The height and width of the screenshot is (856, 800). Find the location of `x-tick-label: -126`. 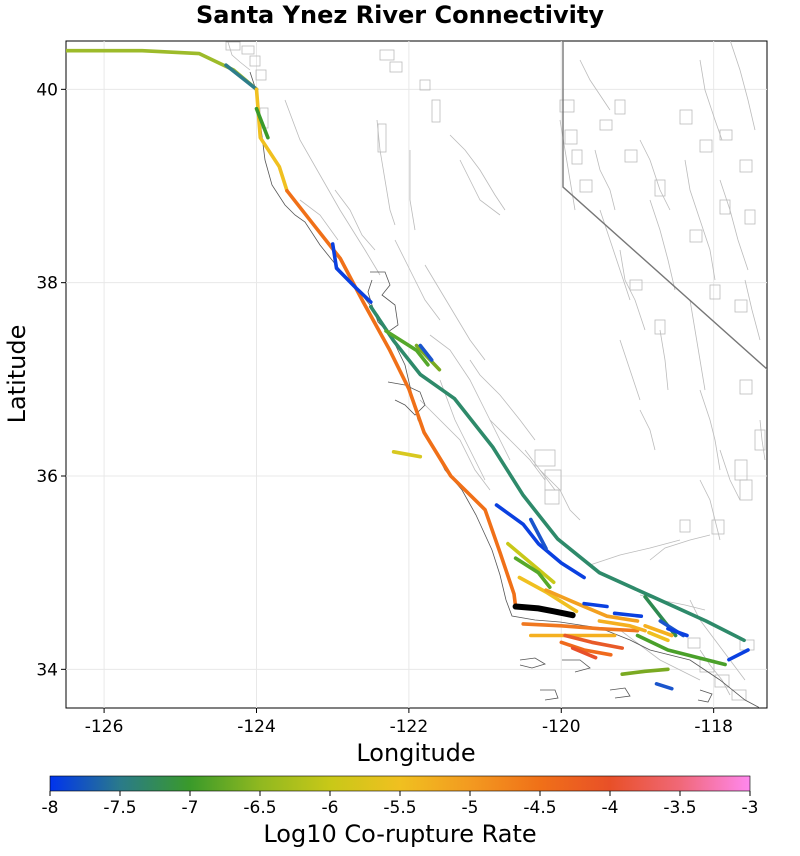

x-tick-label: -126 is located at coordinates (104, 727).